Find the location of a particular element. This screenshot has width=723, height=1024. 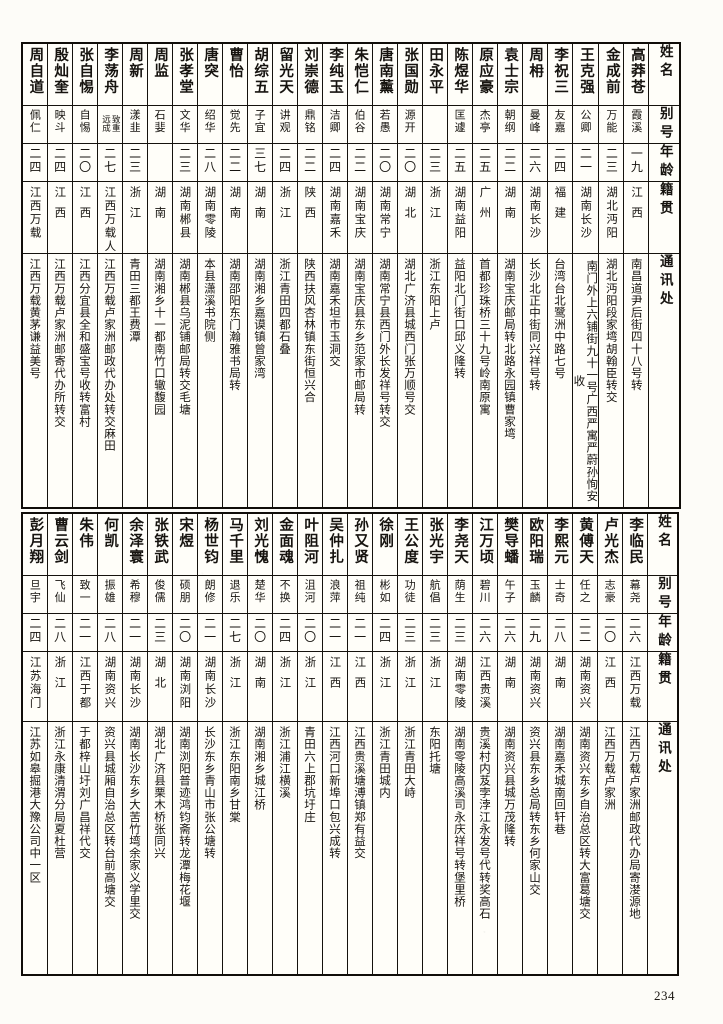

age-text: 二九 is located at coordinates (534, 630).